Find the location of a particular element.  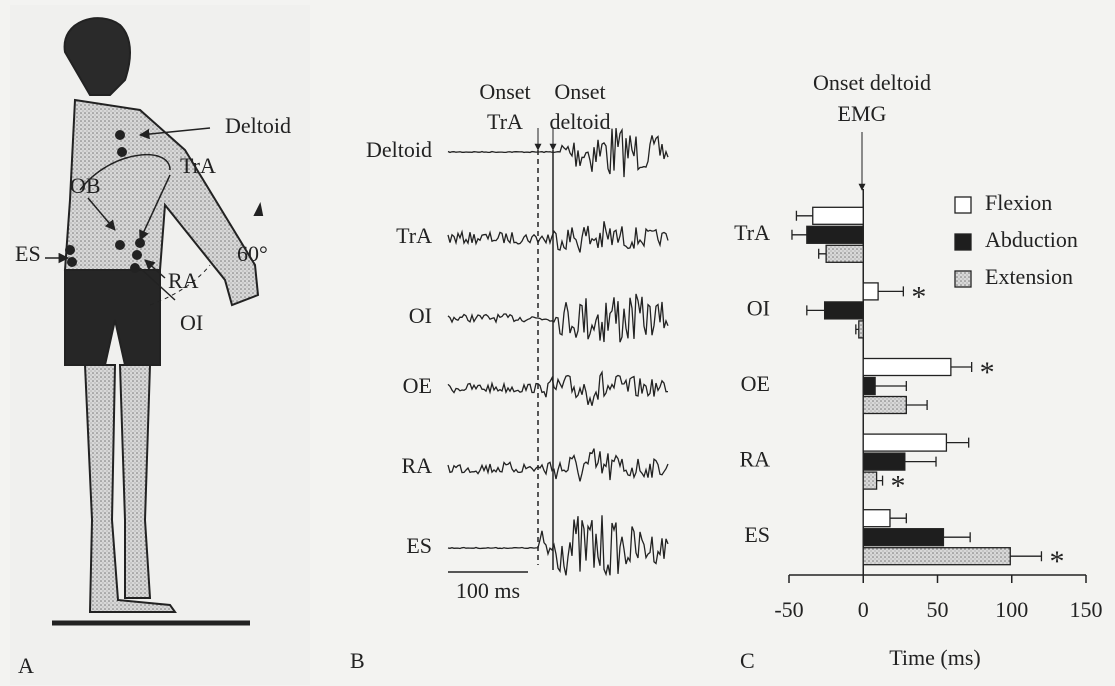

x-tick-label: 0 is located at coordinates (863, 609).